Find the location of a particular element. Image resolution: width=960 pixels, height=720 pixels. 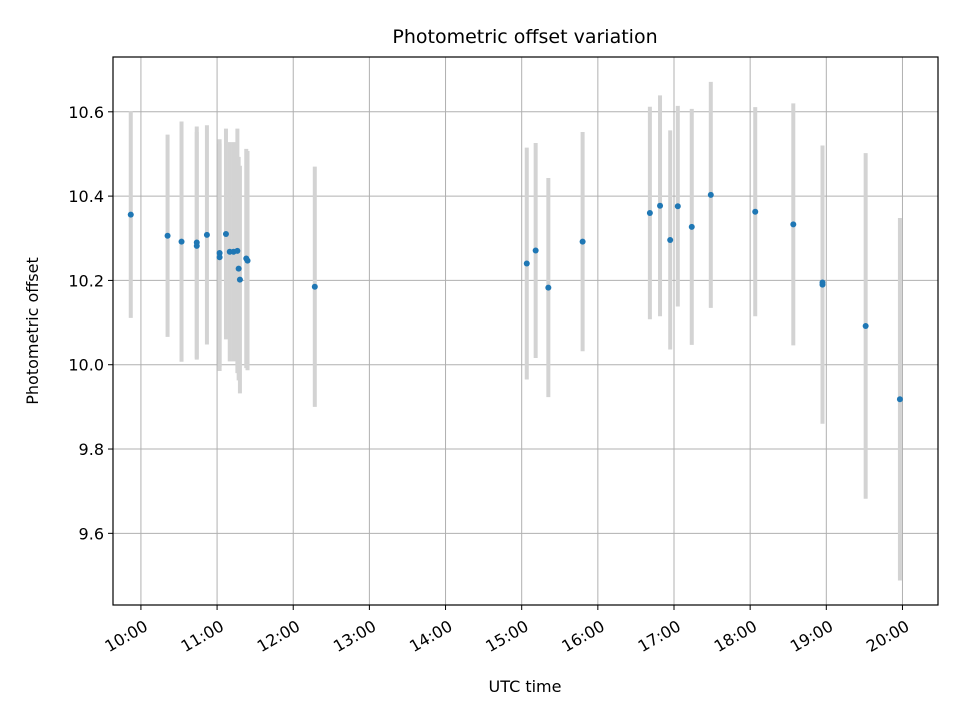

y-tick-label: 10.6 is located at coordinates (86, 112).